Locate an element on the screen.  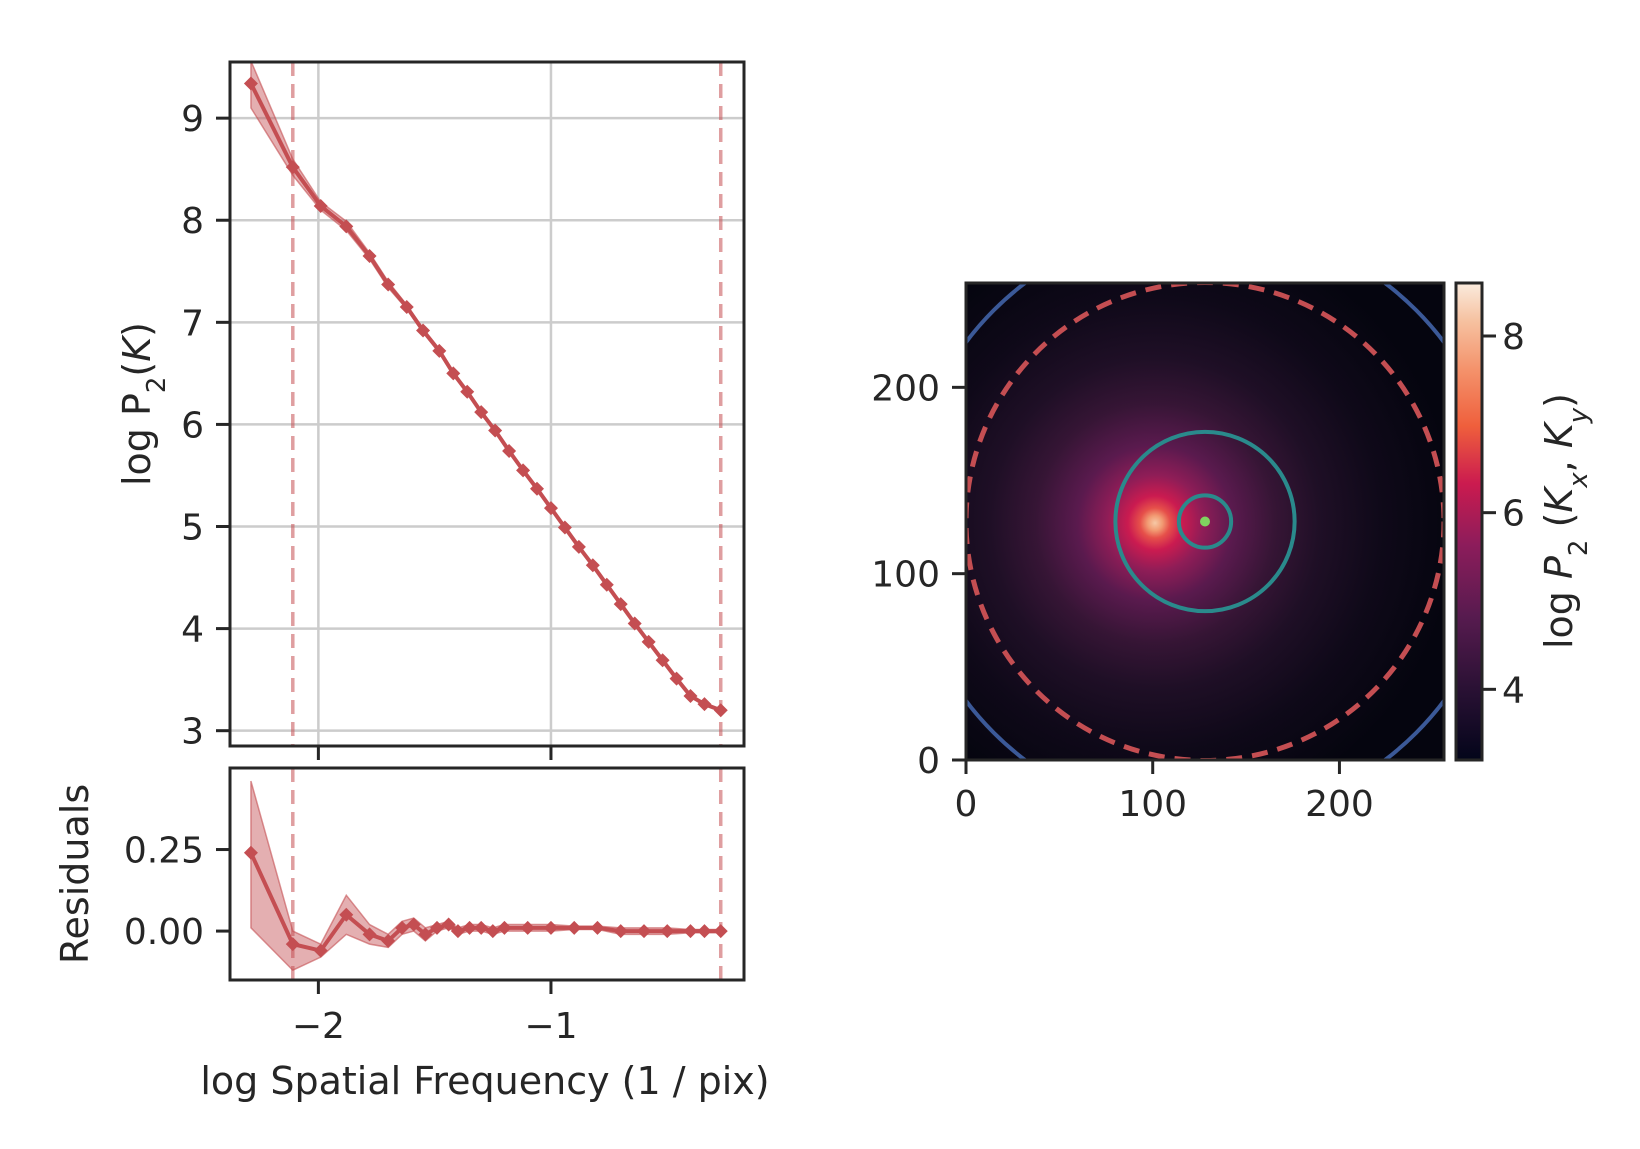
y-tick-label-5: 8 is located at coordinates (192, 221).